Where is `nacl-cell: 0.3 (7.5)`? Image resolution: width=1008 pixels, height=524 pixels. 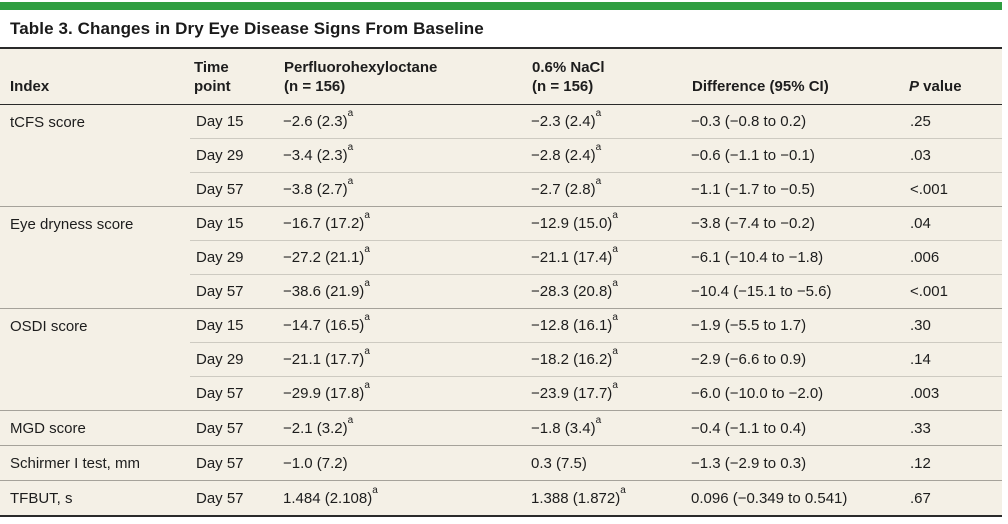
nacl-cell: 0.3 (7.5) is located at coordinates (608, 463).